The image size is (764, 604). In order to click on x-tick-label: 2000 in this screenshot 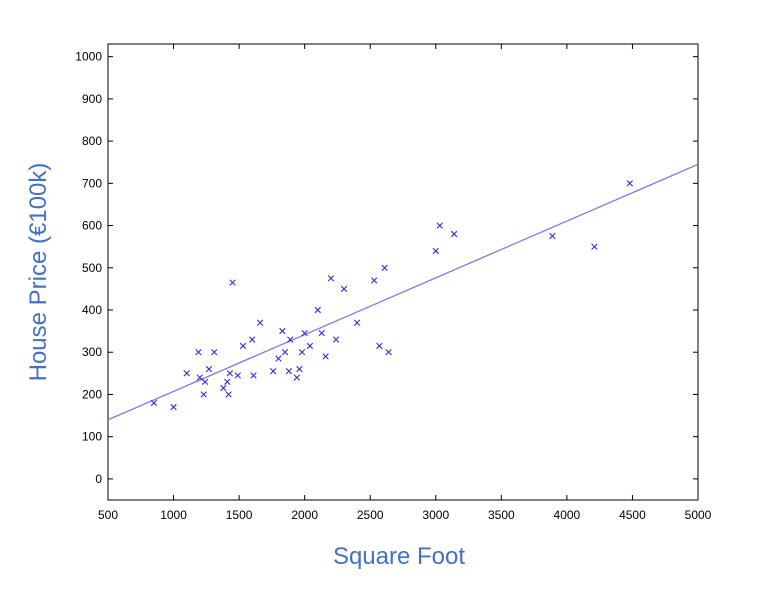, I will do `click(304, 515)`.